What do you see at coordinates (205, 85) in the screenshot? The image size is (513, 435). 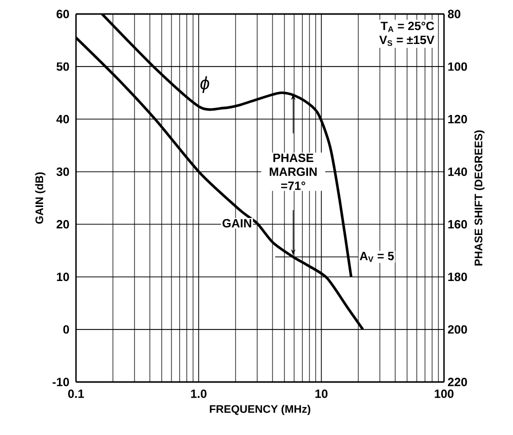 I see `series-label: ϕ` at bounding box center [205, 85].